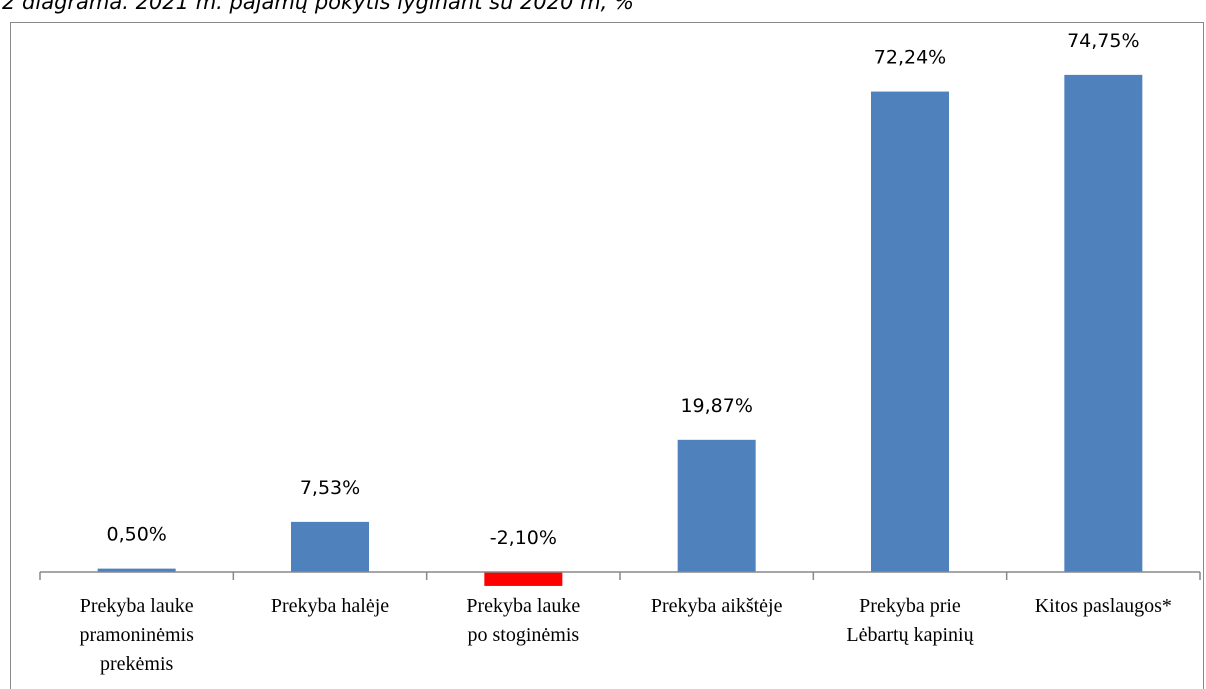 The width and height of the screenshot is (1206, 689). What do you see at coordinates (330, 488) in the screenshot?
I see `value-label: 7,53%` at bounding box center [330, 488].